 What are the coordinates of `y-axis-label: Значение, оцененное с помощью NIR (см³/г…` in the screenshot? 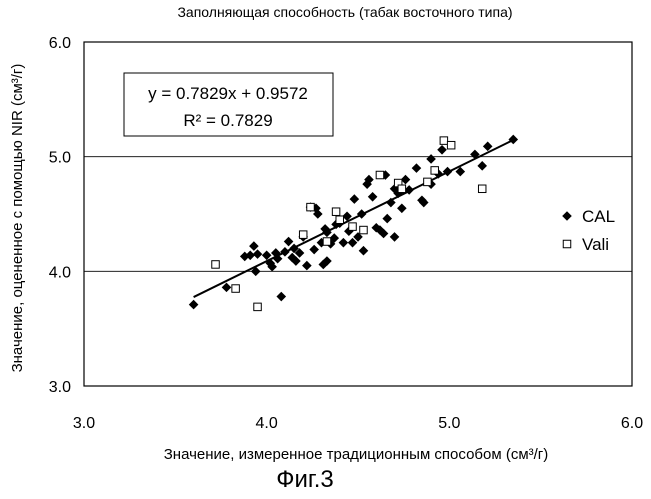 It's located at (17, 218).